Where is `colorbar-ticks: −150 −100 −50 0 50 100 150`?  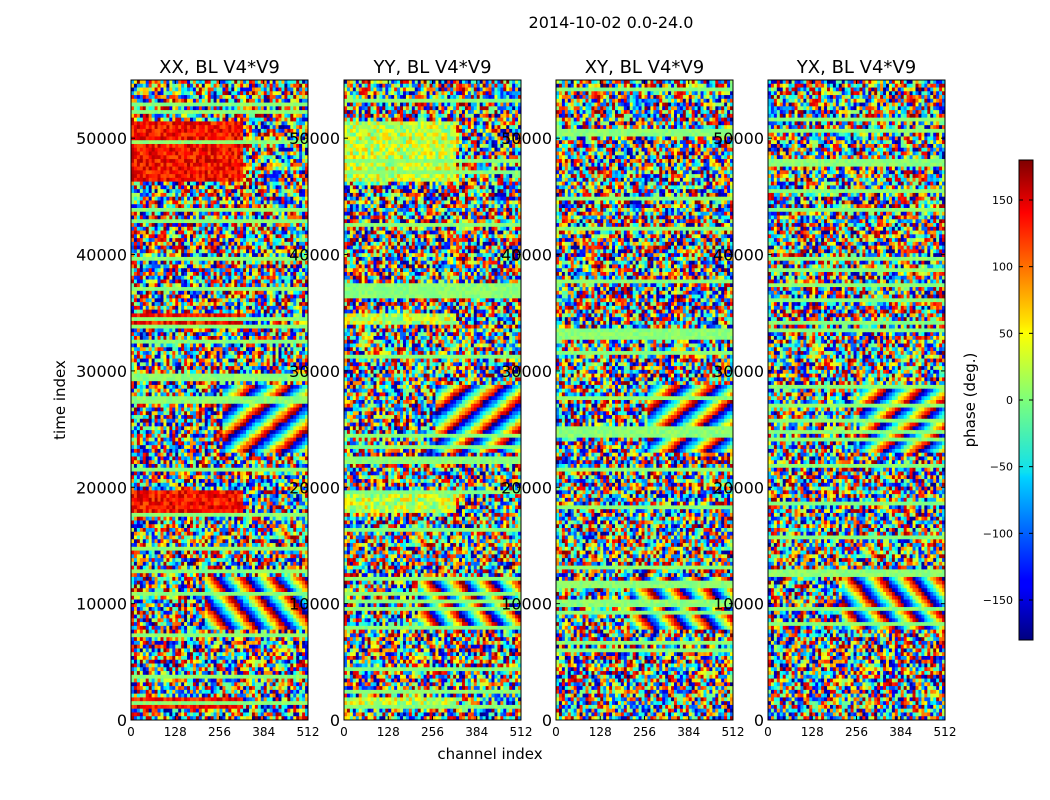
colorbar-ticks: −150 −100 −50 0 50 100 150 is located at coordinates (1008, 400).